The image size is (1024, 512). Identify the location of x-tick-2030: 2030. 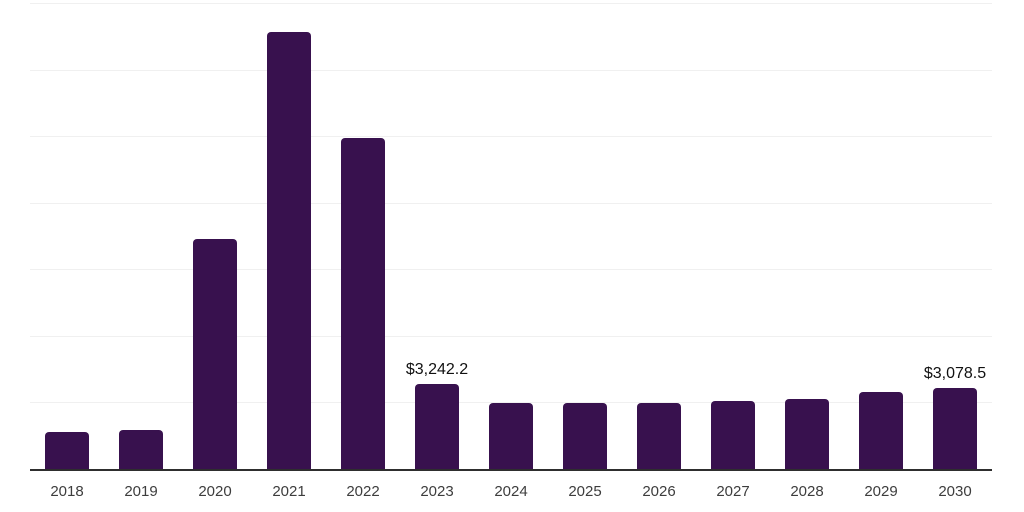
(955, 491).